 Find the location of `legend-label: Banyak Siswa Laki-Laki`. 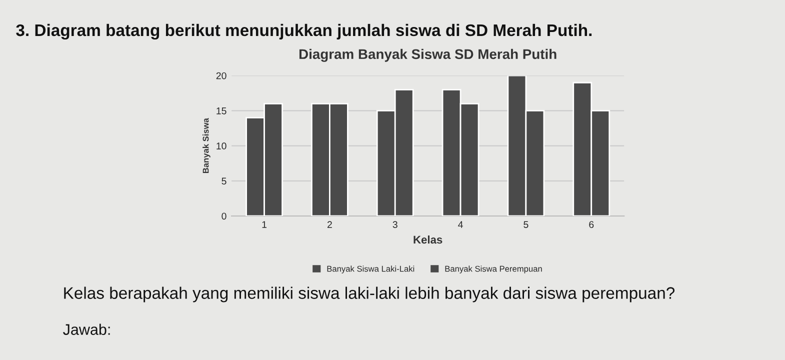

legend-label: Banyak Siswa Laki-Laki is located at coordinates (370, 270).